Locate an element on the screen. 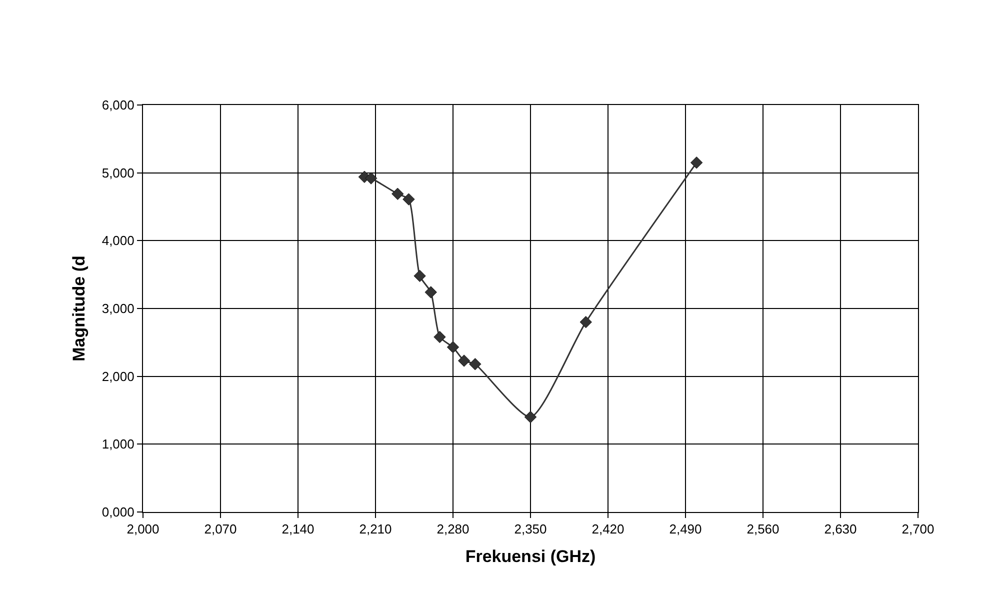 The width and height of the screenshot is (996, 594). x-tick-label: 2,700 is located at coordinates (918, 529).